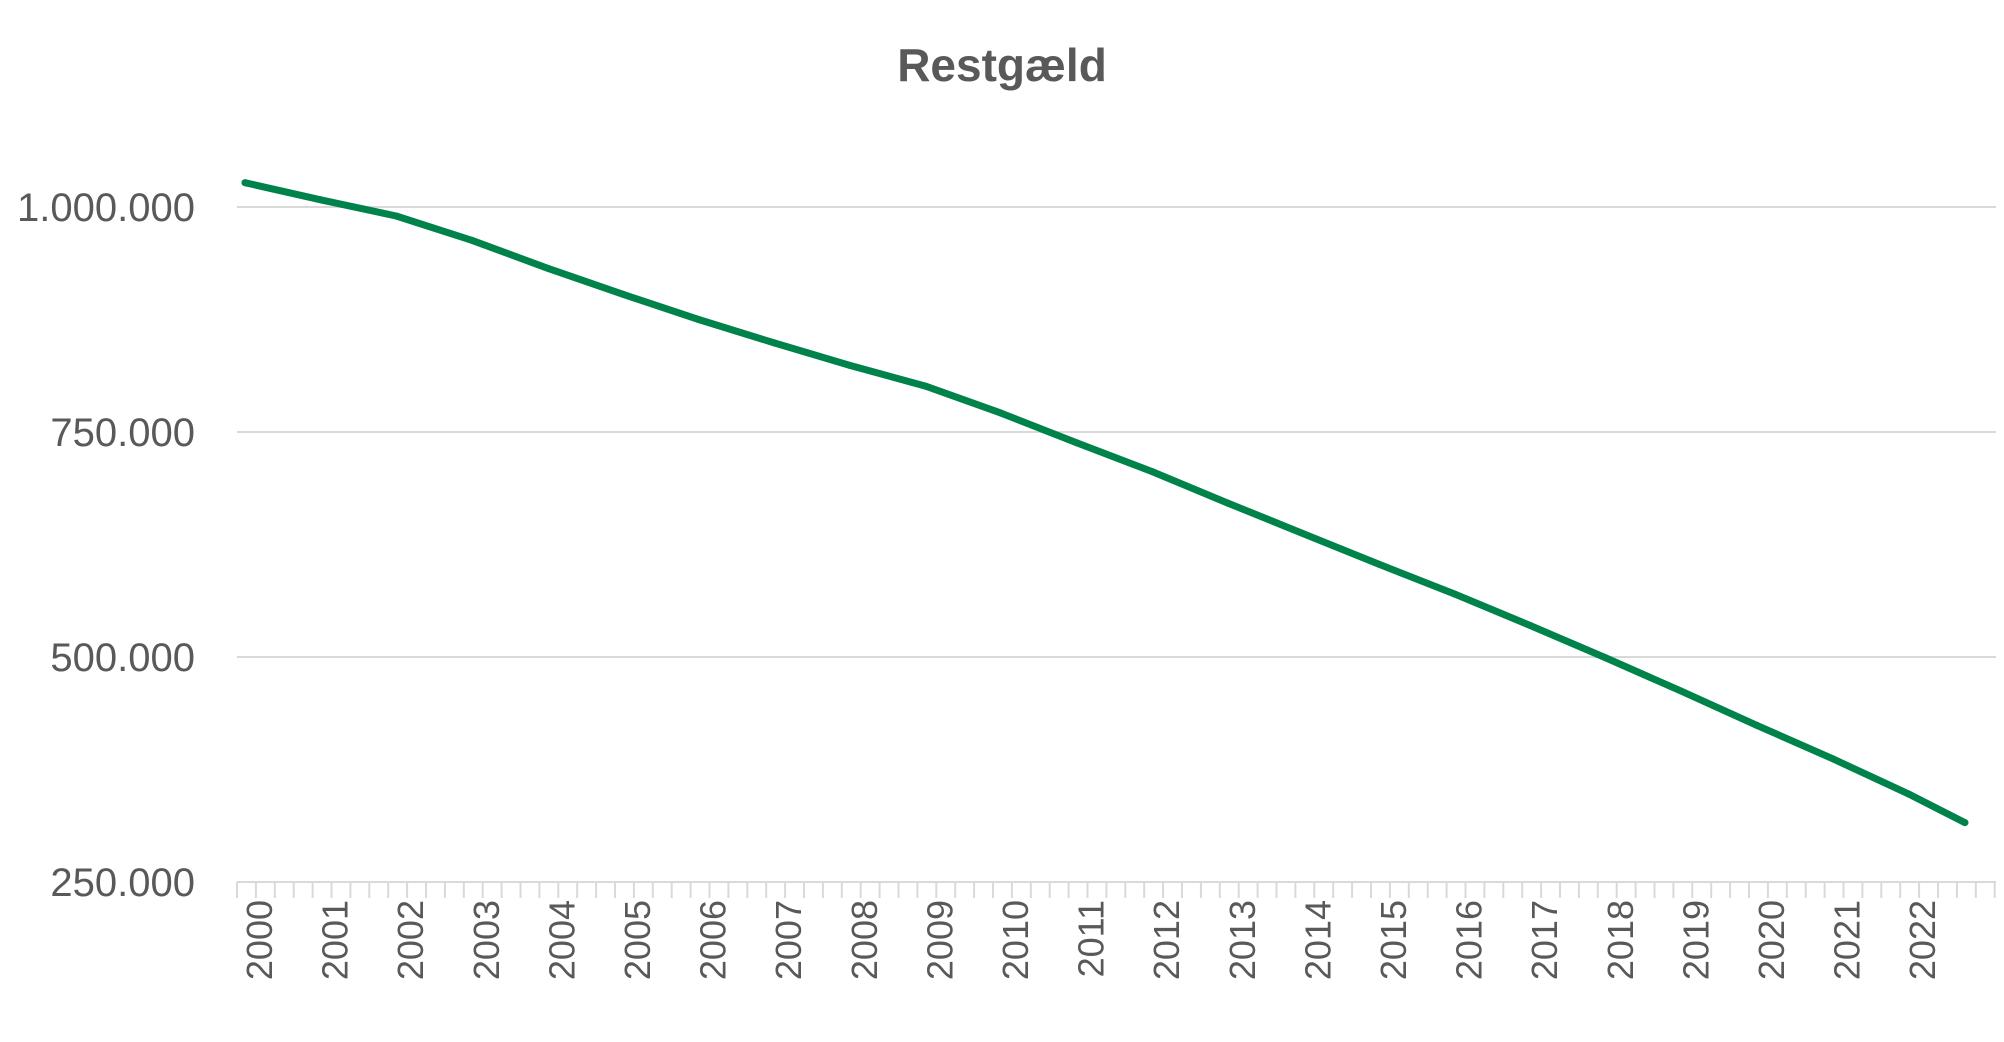 This screenshot has height=1042, width=2004. What do you see at coordinates (713, 940) in the screenshot?
I see `x-tick-label: 2006` at bounding box center [713, 940].